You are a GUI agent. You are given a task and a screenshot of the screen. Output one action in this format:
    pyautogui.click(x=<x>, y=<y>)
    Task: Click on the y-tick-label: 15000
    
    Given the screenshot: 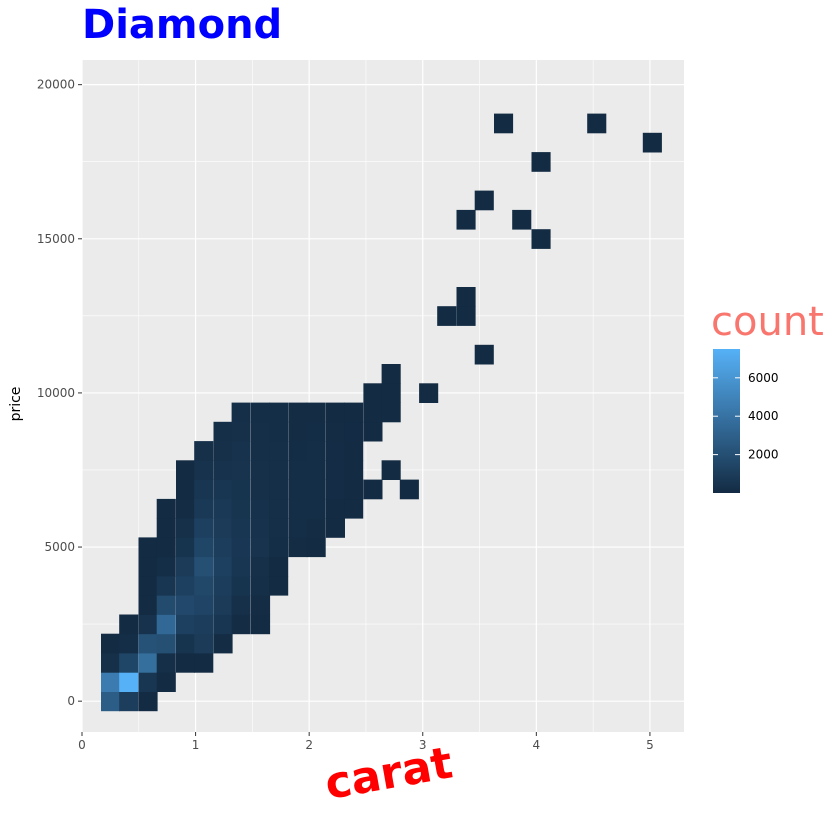 What is the action you would take?
    pyautogui.click(x=56, y=239)
    